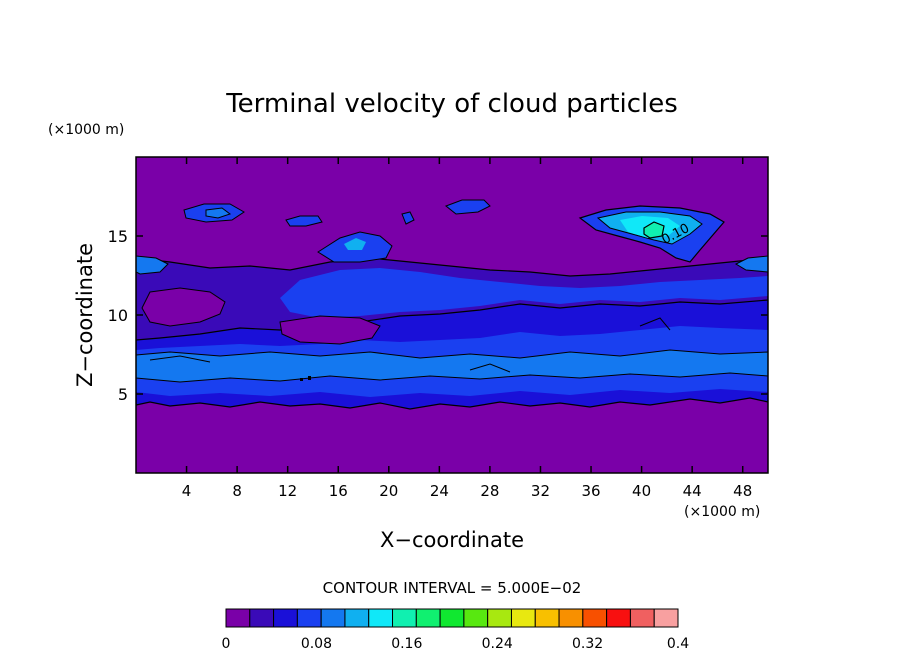 The image size is (904, 654). Describe the element at coordinates (406, 644) in the screenshot. I see `colorbar-tick-label: 0.16` at that location.